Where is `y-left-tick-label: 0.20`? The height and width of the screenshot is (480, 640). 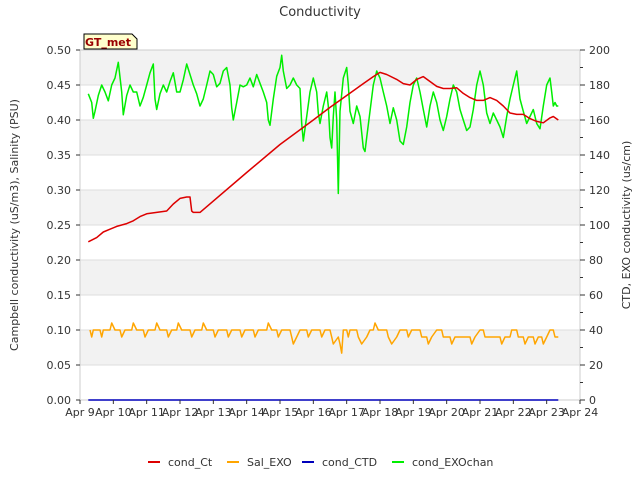 y-left-tick-label: 0.20 is located at coordinates (59, 260).